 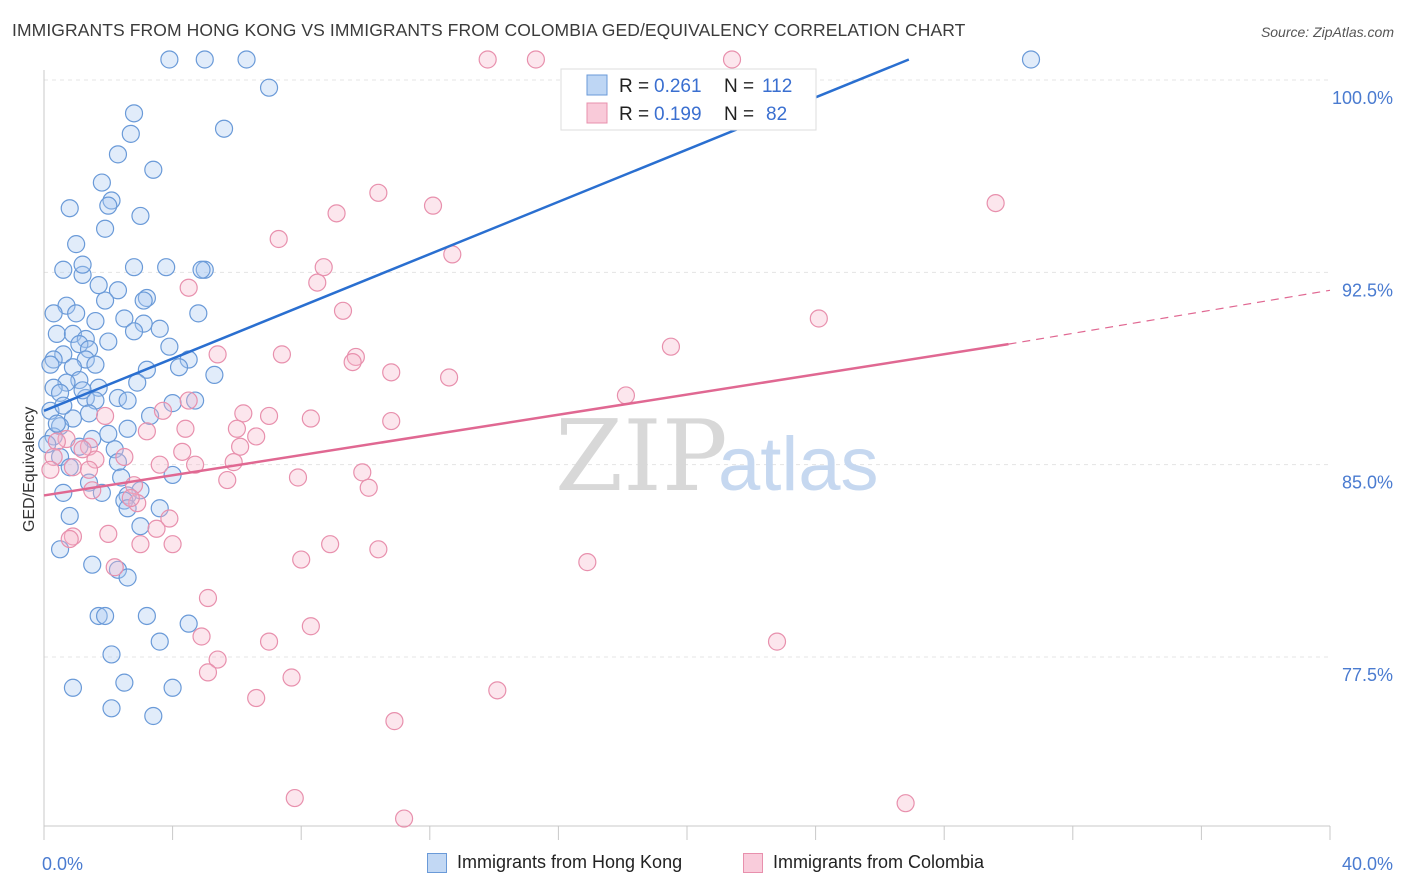 I want to click on legend-box-swatch-blue, so click(x=597, y=85).